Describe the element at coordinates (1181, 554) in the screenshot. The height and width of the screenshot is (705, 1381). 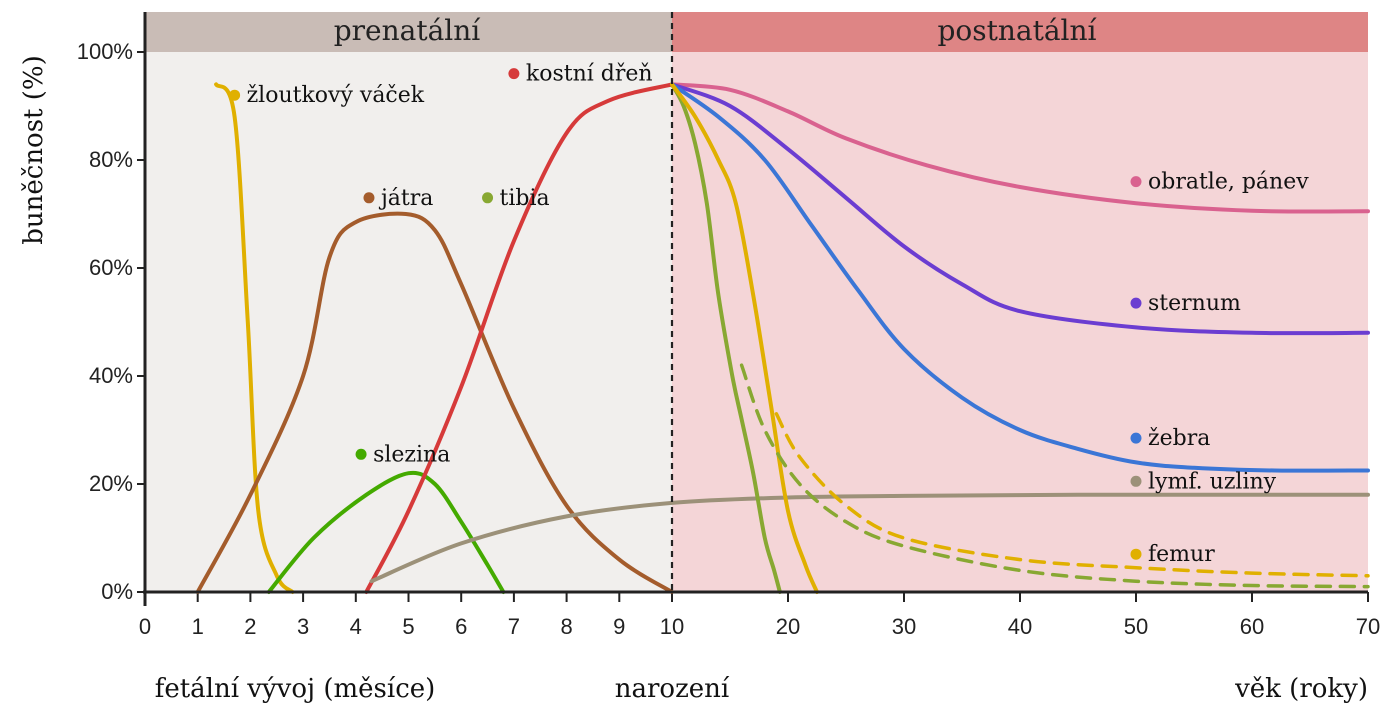
I see `series-label: femur` at that location.